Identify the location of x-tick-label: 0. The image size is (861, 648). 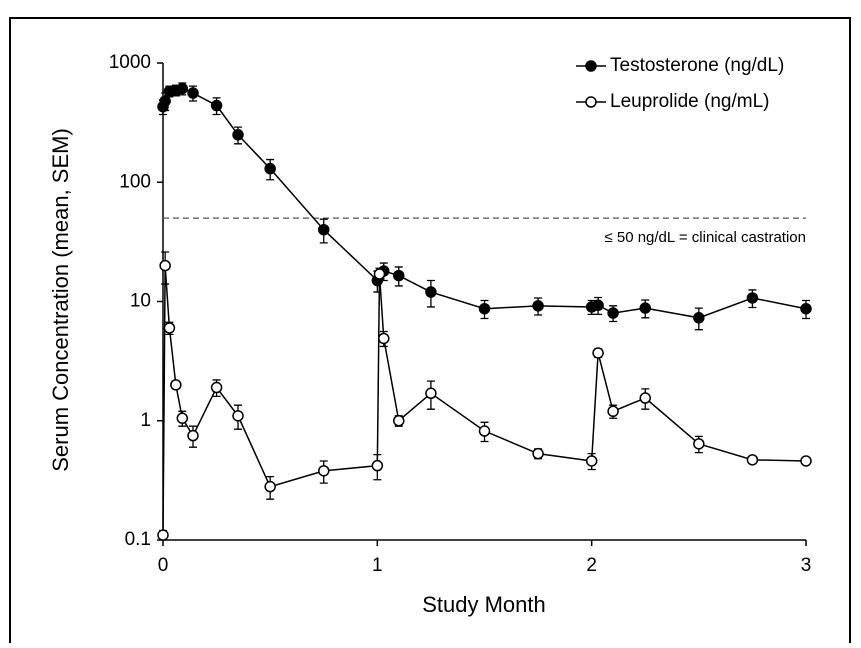
(163, 565).